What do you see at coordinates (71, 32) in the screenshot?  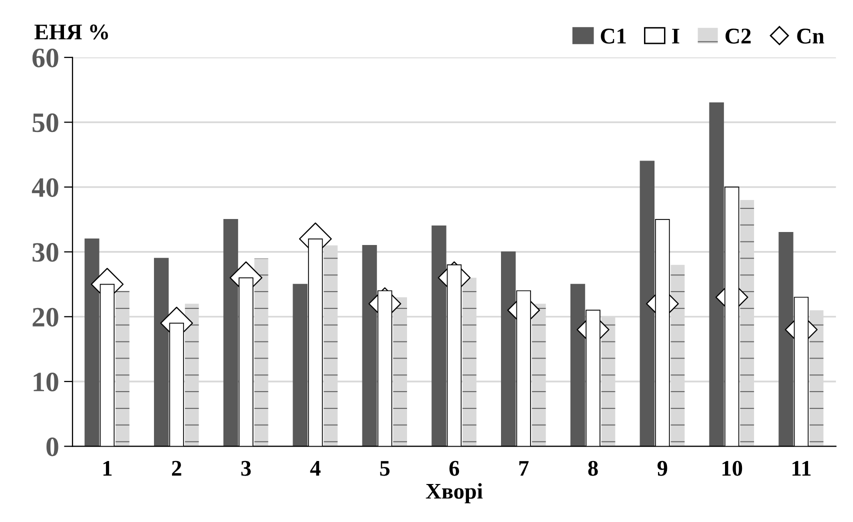 I see `y-axis-title: ЕНЯ %` at bounding box center [71, 32].